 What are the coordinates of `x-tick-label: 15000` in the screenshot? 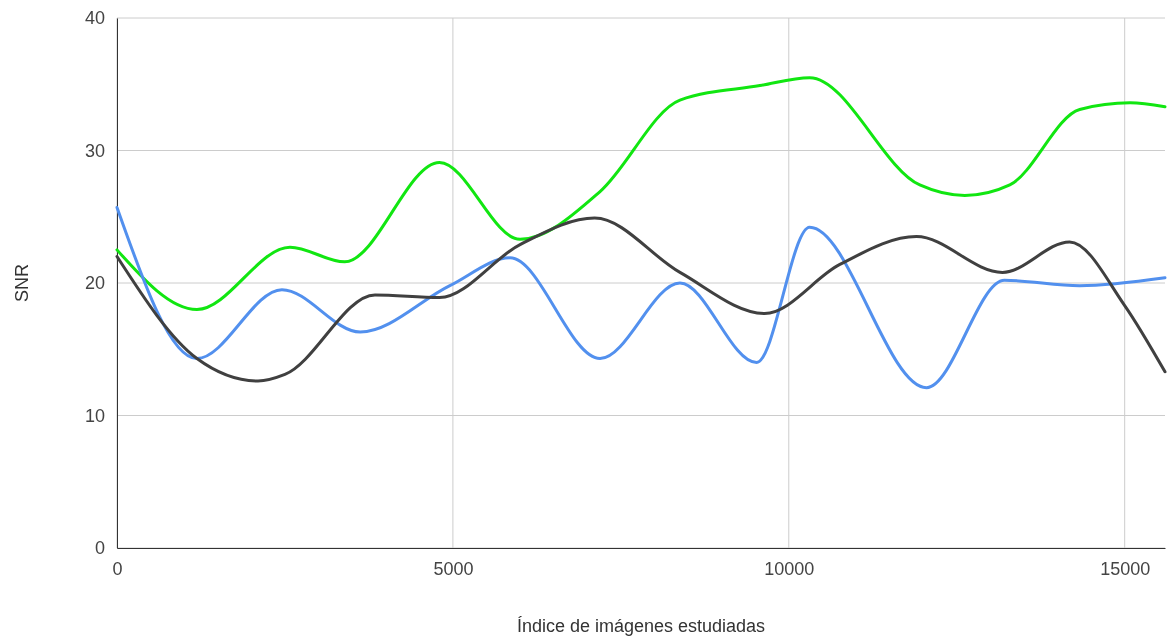 It's located at (1125, 568).